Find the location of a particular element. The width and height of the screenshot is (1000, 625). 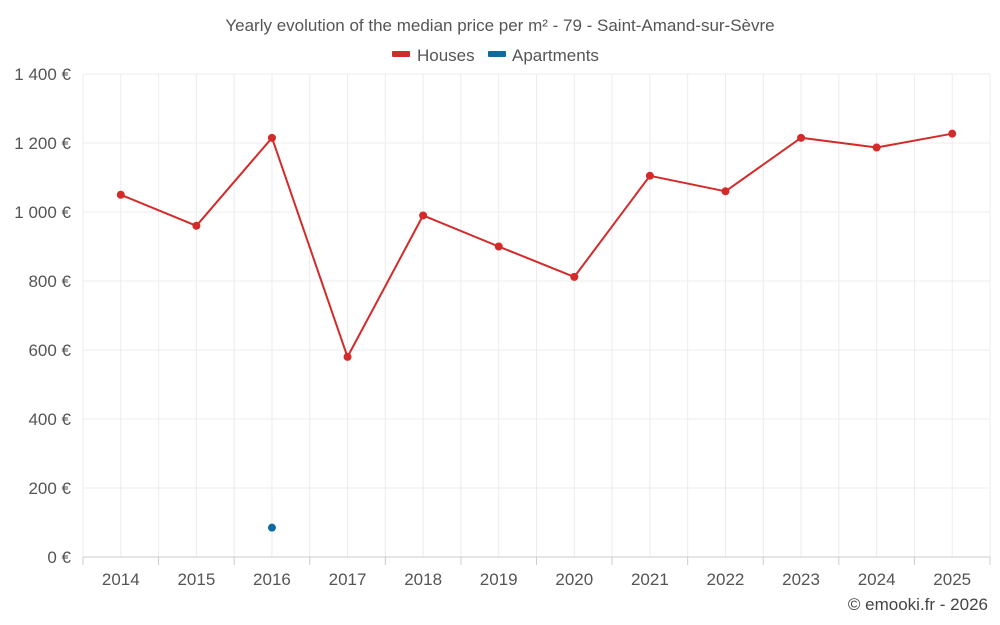

x-tick-label: 2017 is located at coordinates (348, 579).